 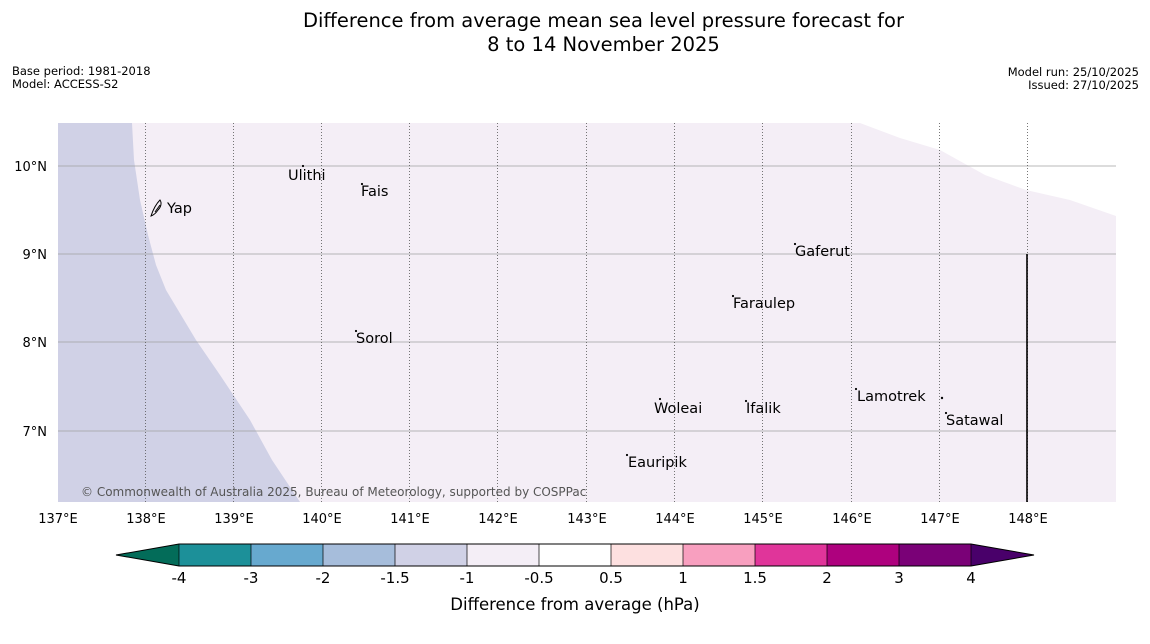 I want to click on place-label-satawal: Satawal, so click(x=974, y=421).